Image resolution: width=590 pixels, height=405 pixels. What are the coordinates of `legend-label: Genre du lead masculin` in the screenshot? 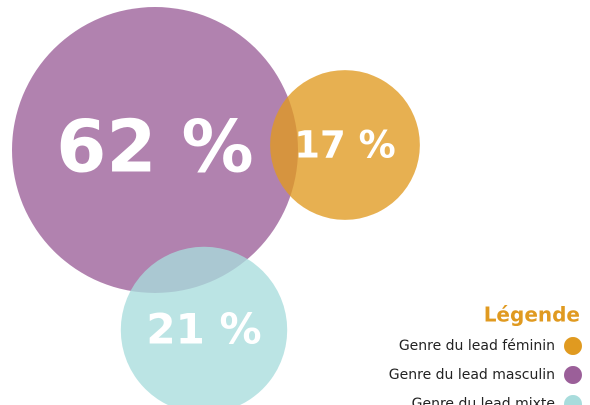 It's located at (472, 375).